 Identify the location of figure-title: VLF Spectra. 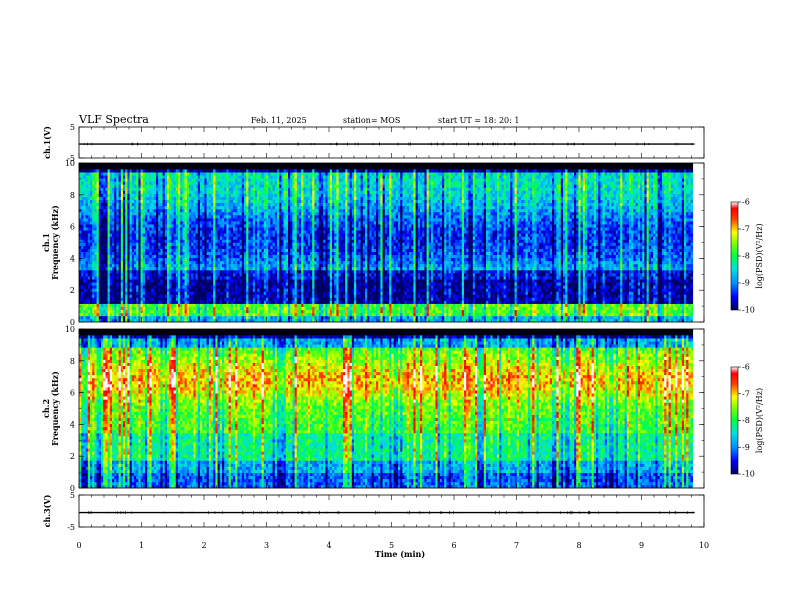
(113, 119).